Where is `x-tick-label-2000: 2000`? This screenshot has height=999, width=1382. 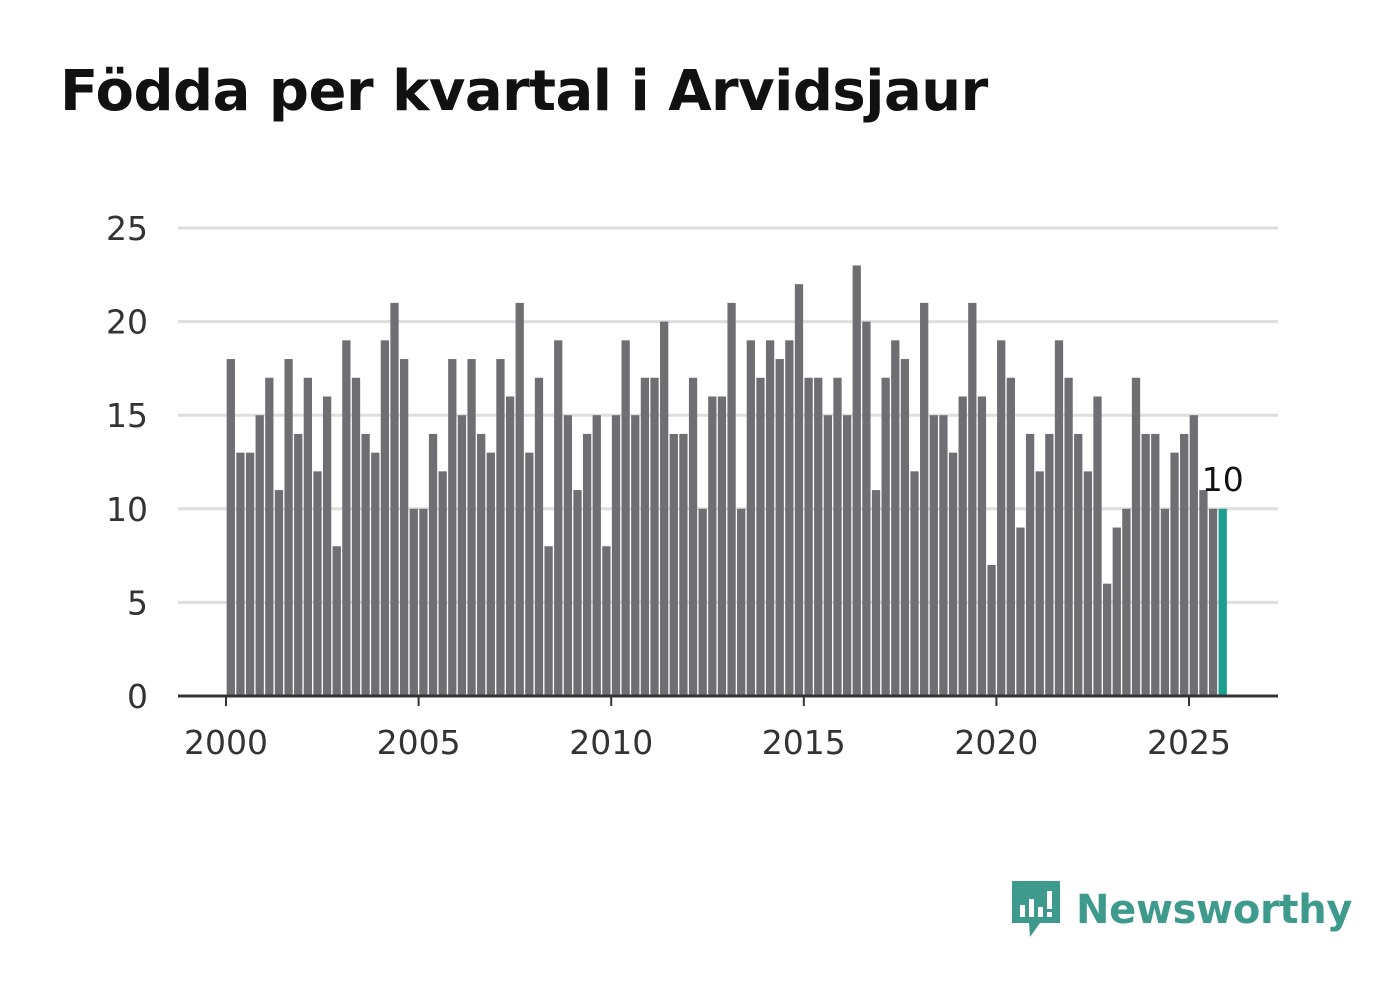
x-tick-label-2000: 2000 is located at coordinates (226, 742).